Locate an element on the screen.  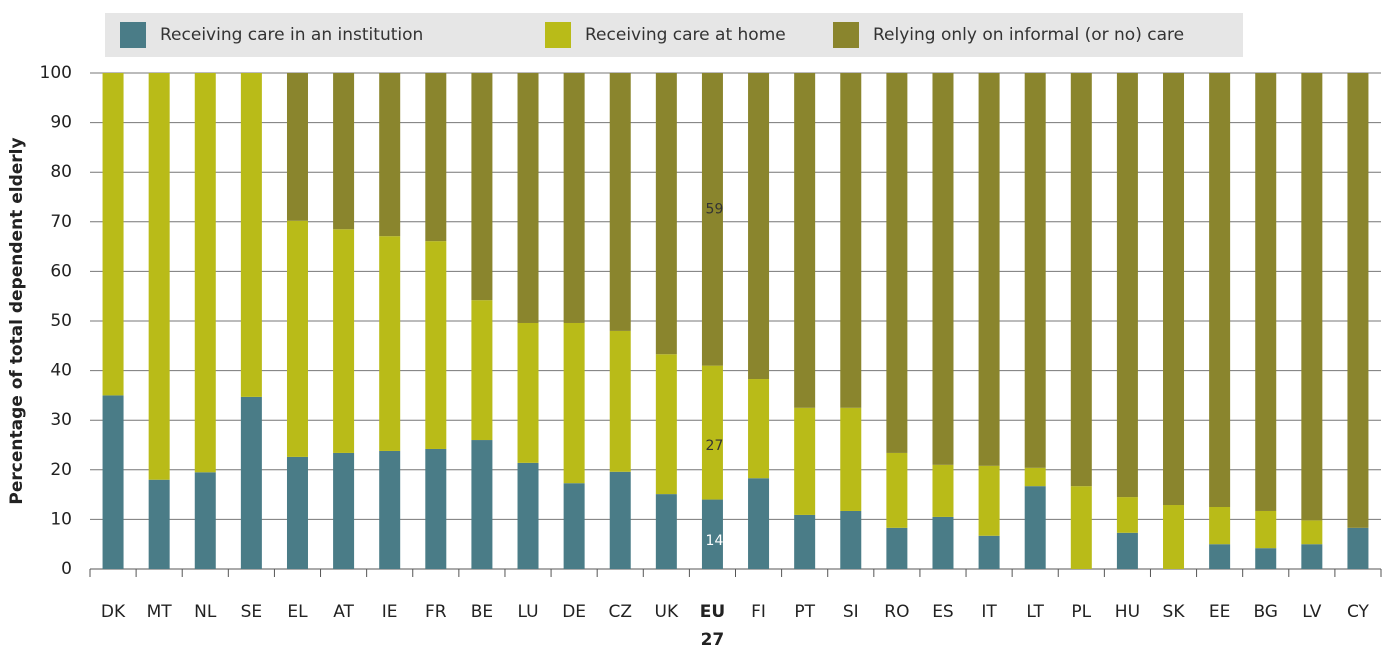
x-tick-label: UK is located at coordinates (666, 612).